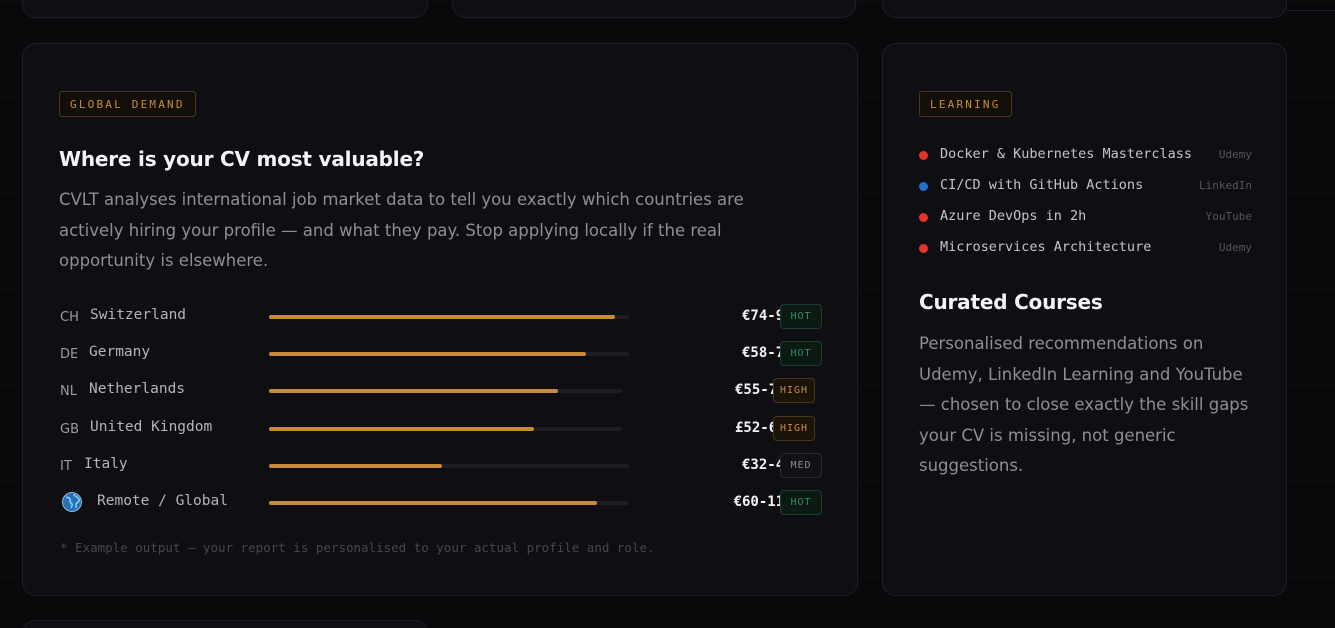 This screenshot has height=628, width=1335. What do you see at coordinates (69, 317) in the screenshot?
I see `country-code: CH` at bounding box center [69, 317].